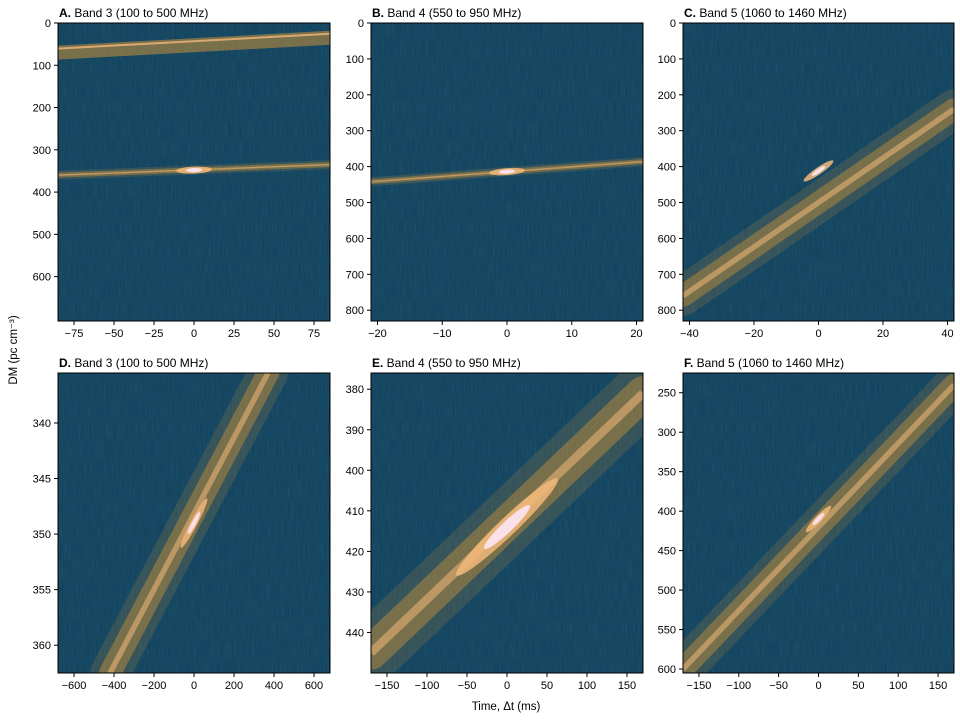 This screenshot has height=725, width=960. Describe the element at coordinates (42, 480) in the screenshot. I see `y-tick-label: 345` at that location.